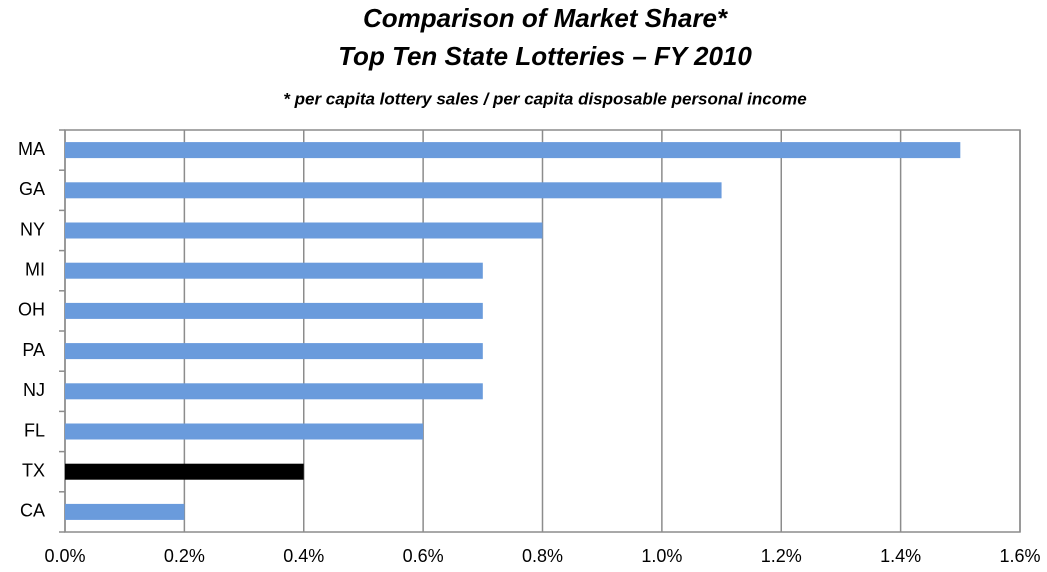 Image resolution: width=1047 pixels, height=572 pixels. What do you see at coordinates (34, 430) in the screenshot?
I see `y-tick-label: FL` at bounding box center [34, 430].